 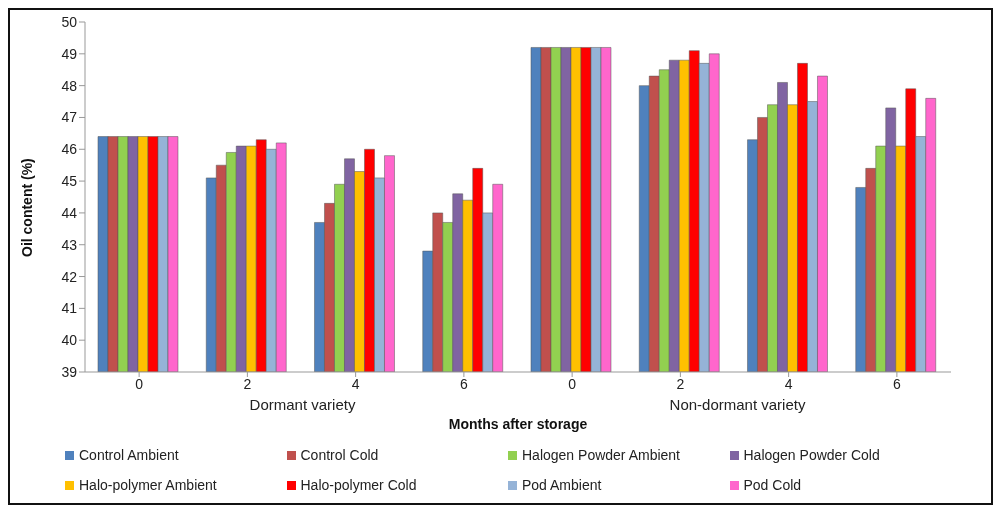 I want to click on legend-label: Pod Cold, so click(x=772, y=485).